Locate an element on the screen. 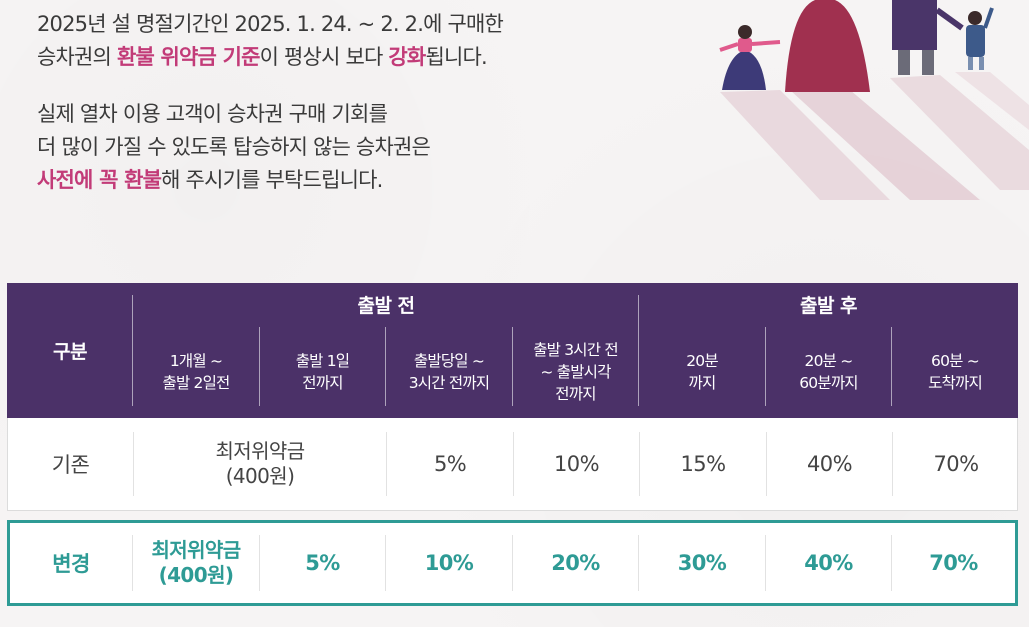 Image resolution: width=1029 pixels, height=627 pixels. notice-text-span: 이 평상시 보다 is located at coordinates (324, 57).